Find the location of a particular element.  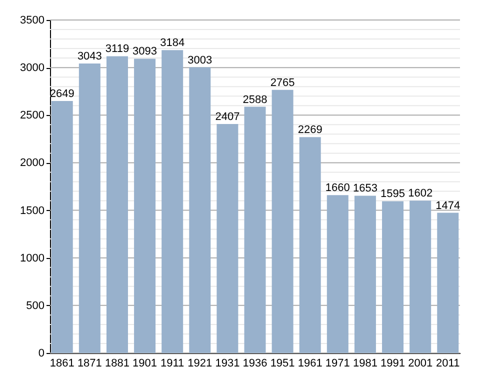

y-tick-label: 500 is located at coordinates (35, 306).